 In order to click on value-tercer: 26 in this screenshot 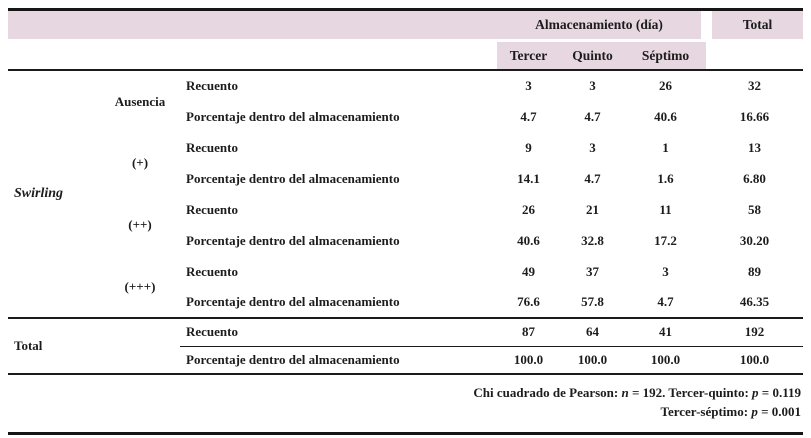, I will do `click(528, 209)`.